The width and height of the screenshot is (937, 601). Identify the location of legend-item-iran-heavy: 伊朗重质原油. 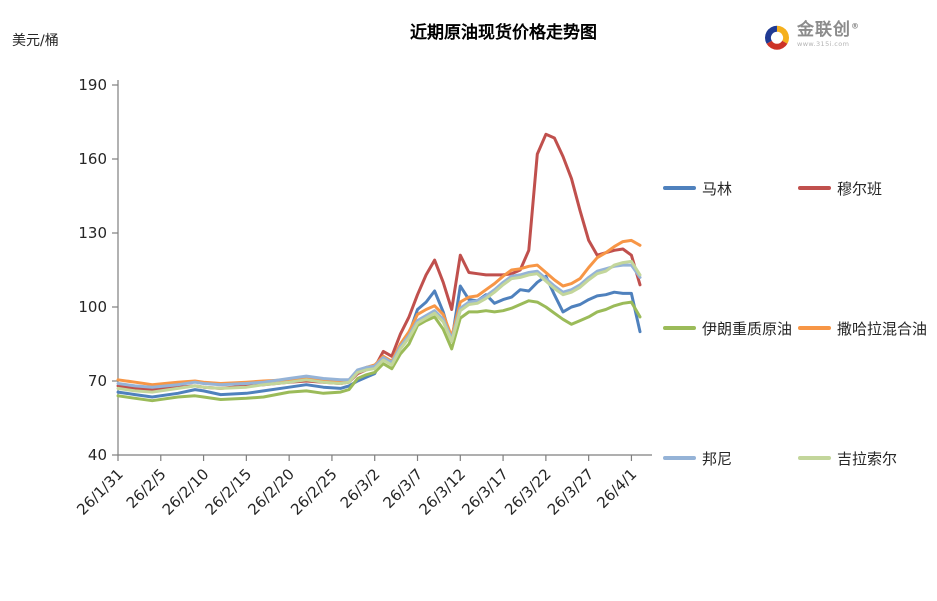
(730, 328).